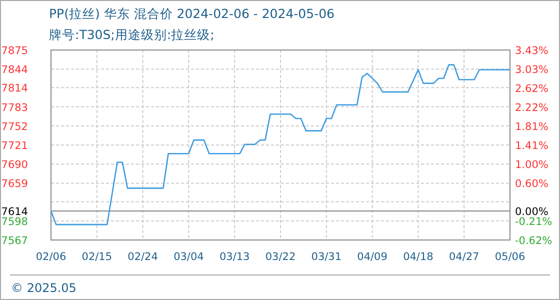  Describe the element at coordinates (14, 51) in the screenshot. I see `y-tick-label: 7875` at that location.